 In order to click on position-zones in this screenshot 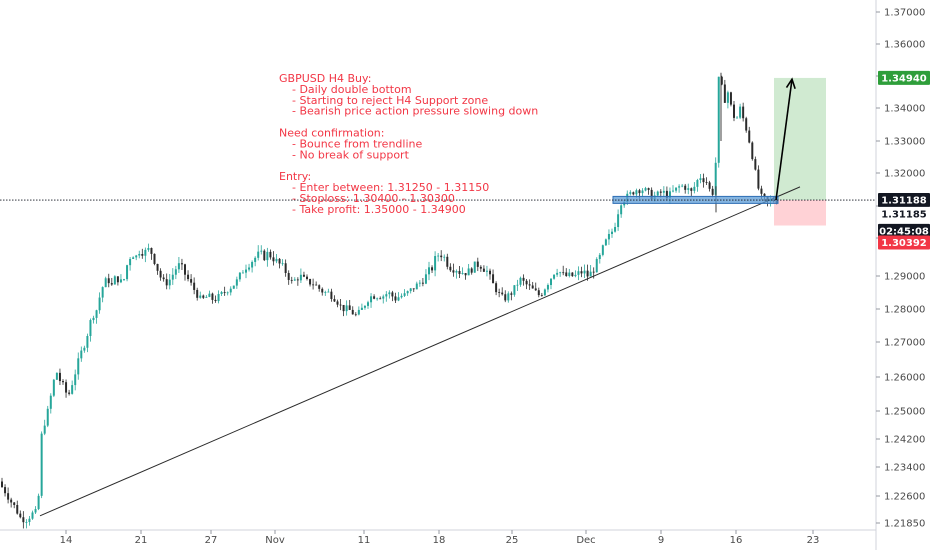, I will do `click(800, 151)`.